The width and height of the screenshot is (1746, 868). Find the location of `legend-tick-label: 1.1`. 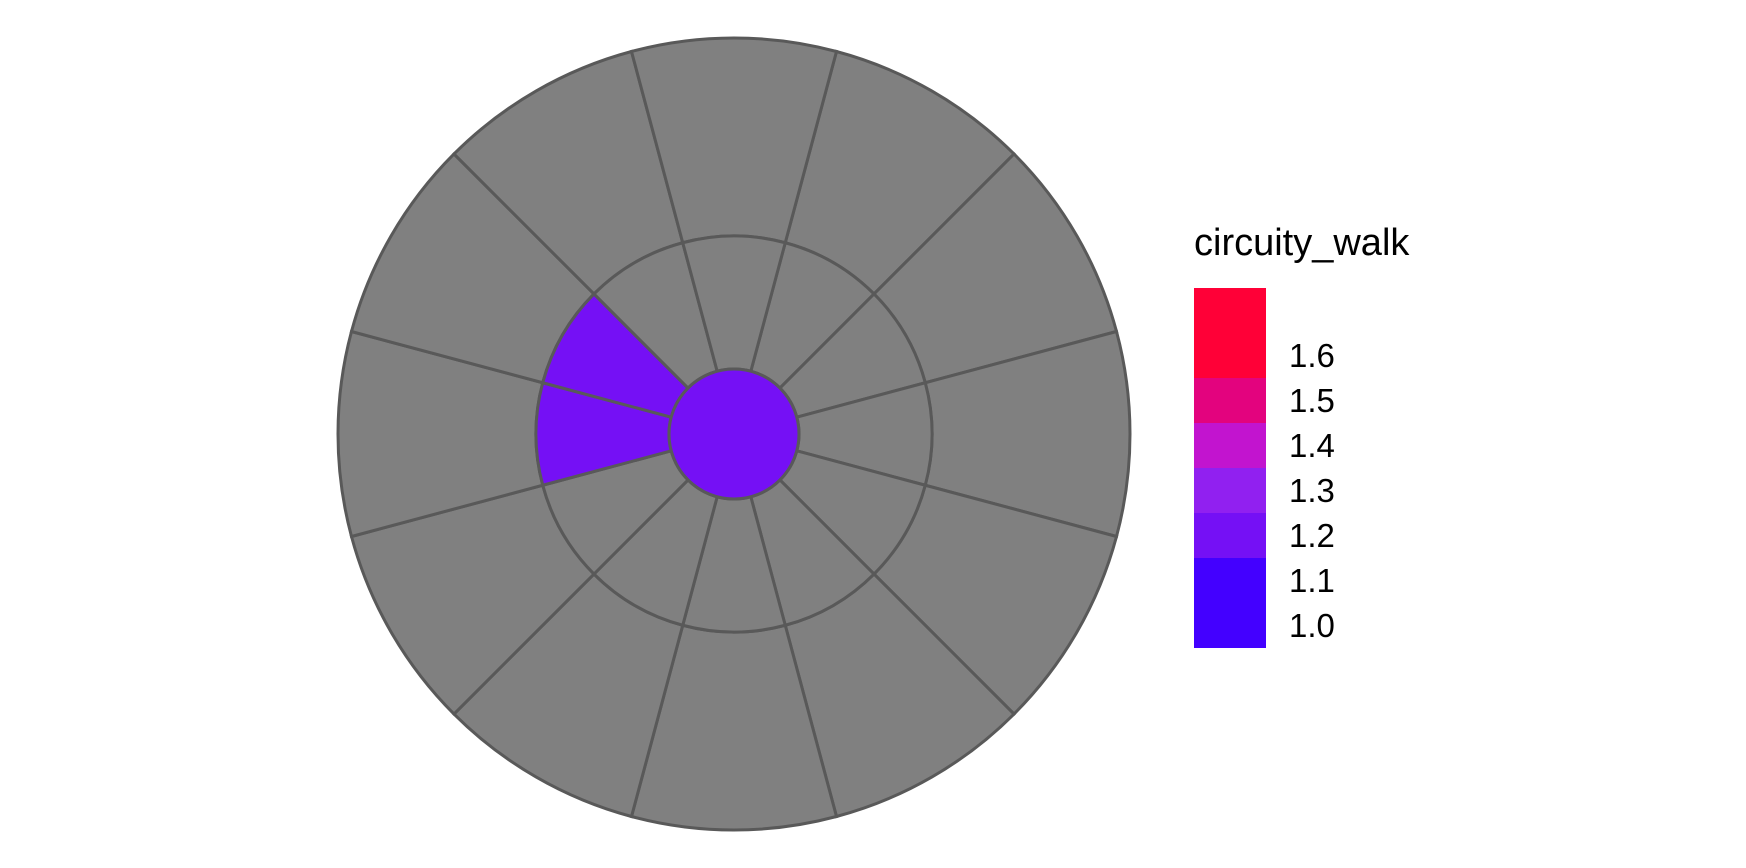

legend-tick-label: 1.1 is located at coordinates (1312, 580).